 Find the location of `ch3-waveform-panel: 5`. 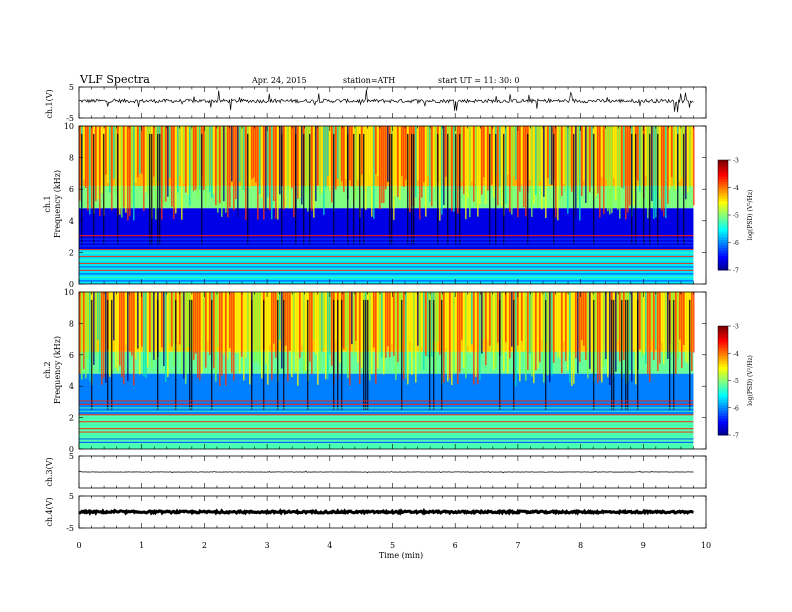

ch3-waveform-panel: 5 is located at coordinates (388, 470).